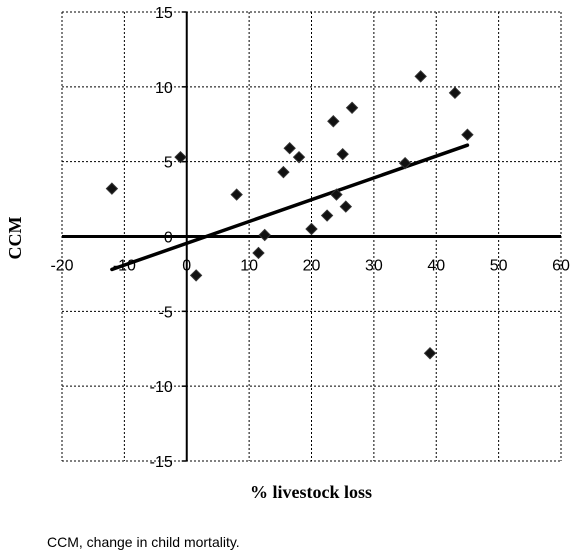 The height and width of the screenshot is (555, 574). I want to click on y-axis-title: CCM, so click(15, 238).